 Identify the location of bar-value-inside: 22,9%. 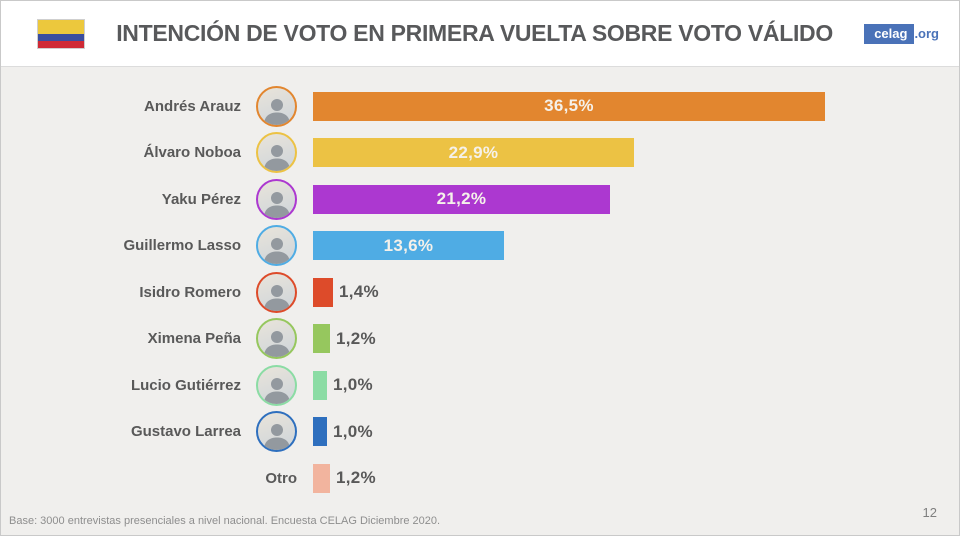
(473, 152).